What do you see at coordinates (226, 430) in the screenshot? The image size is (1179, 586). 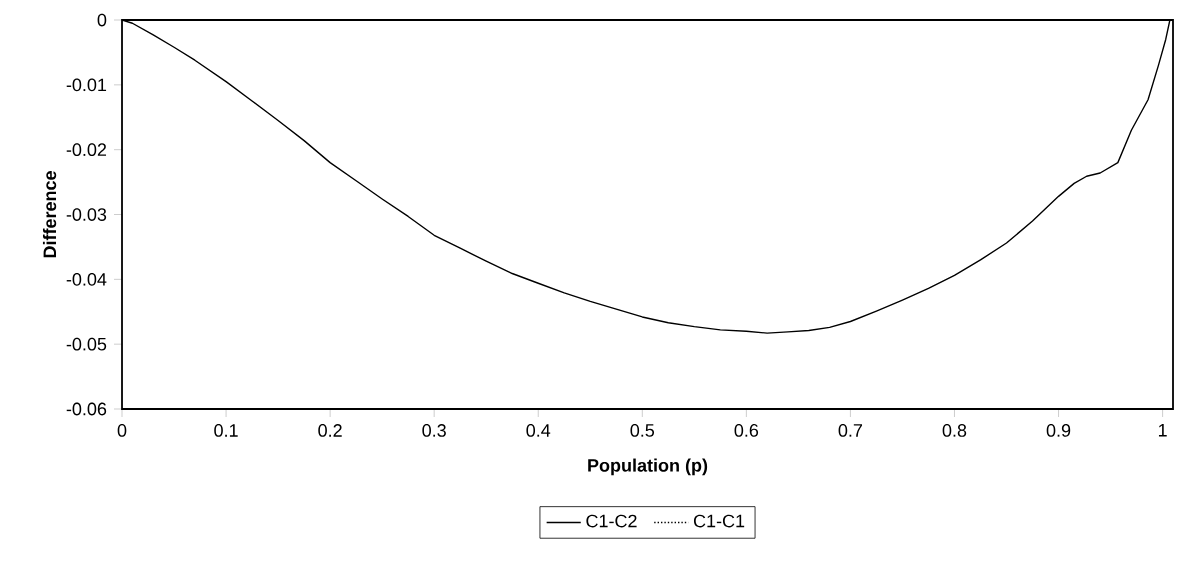 I see `x-tick-label: 0.1` at bounding box center [226, 430].